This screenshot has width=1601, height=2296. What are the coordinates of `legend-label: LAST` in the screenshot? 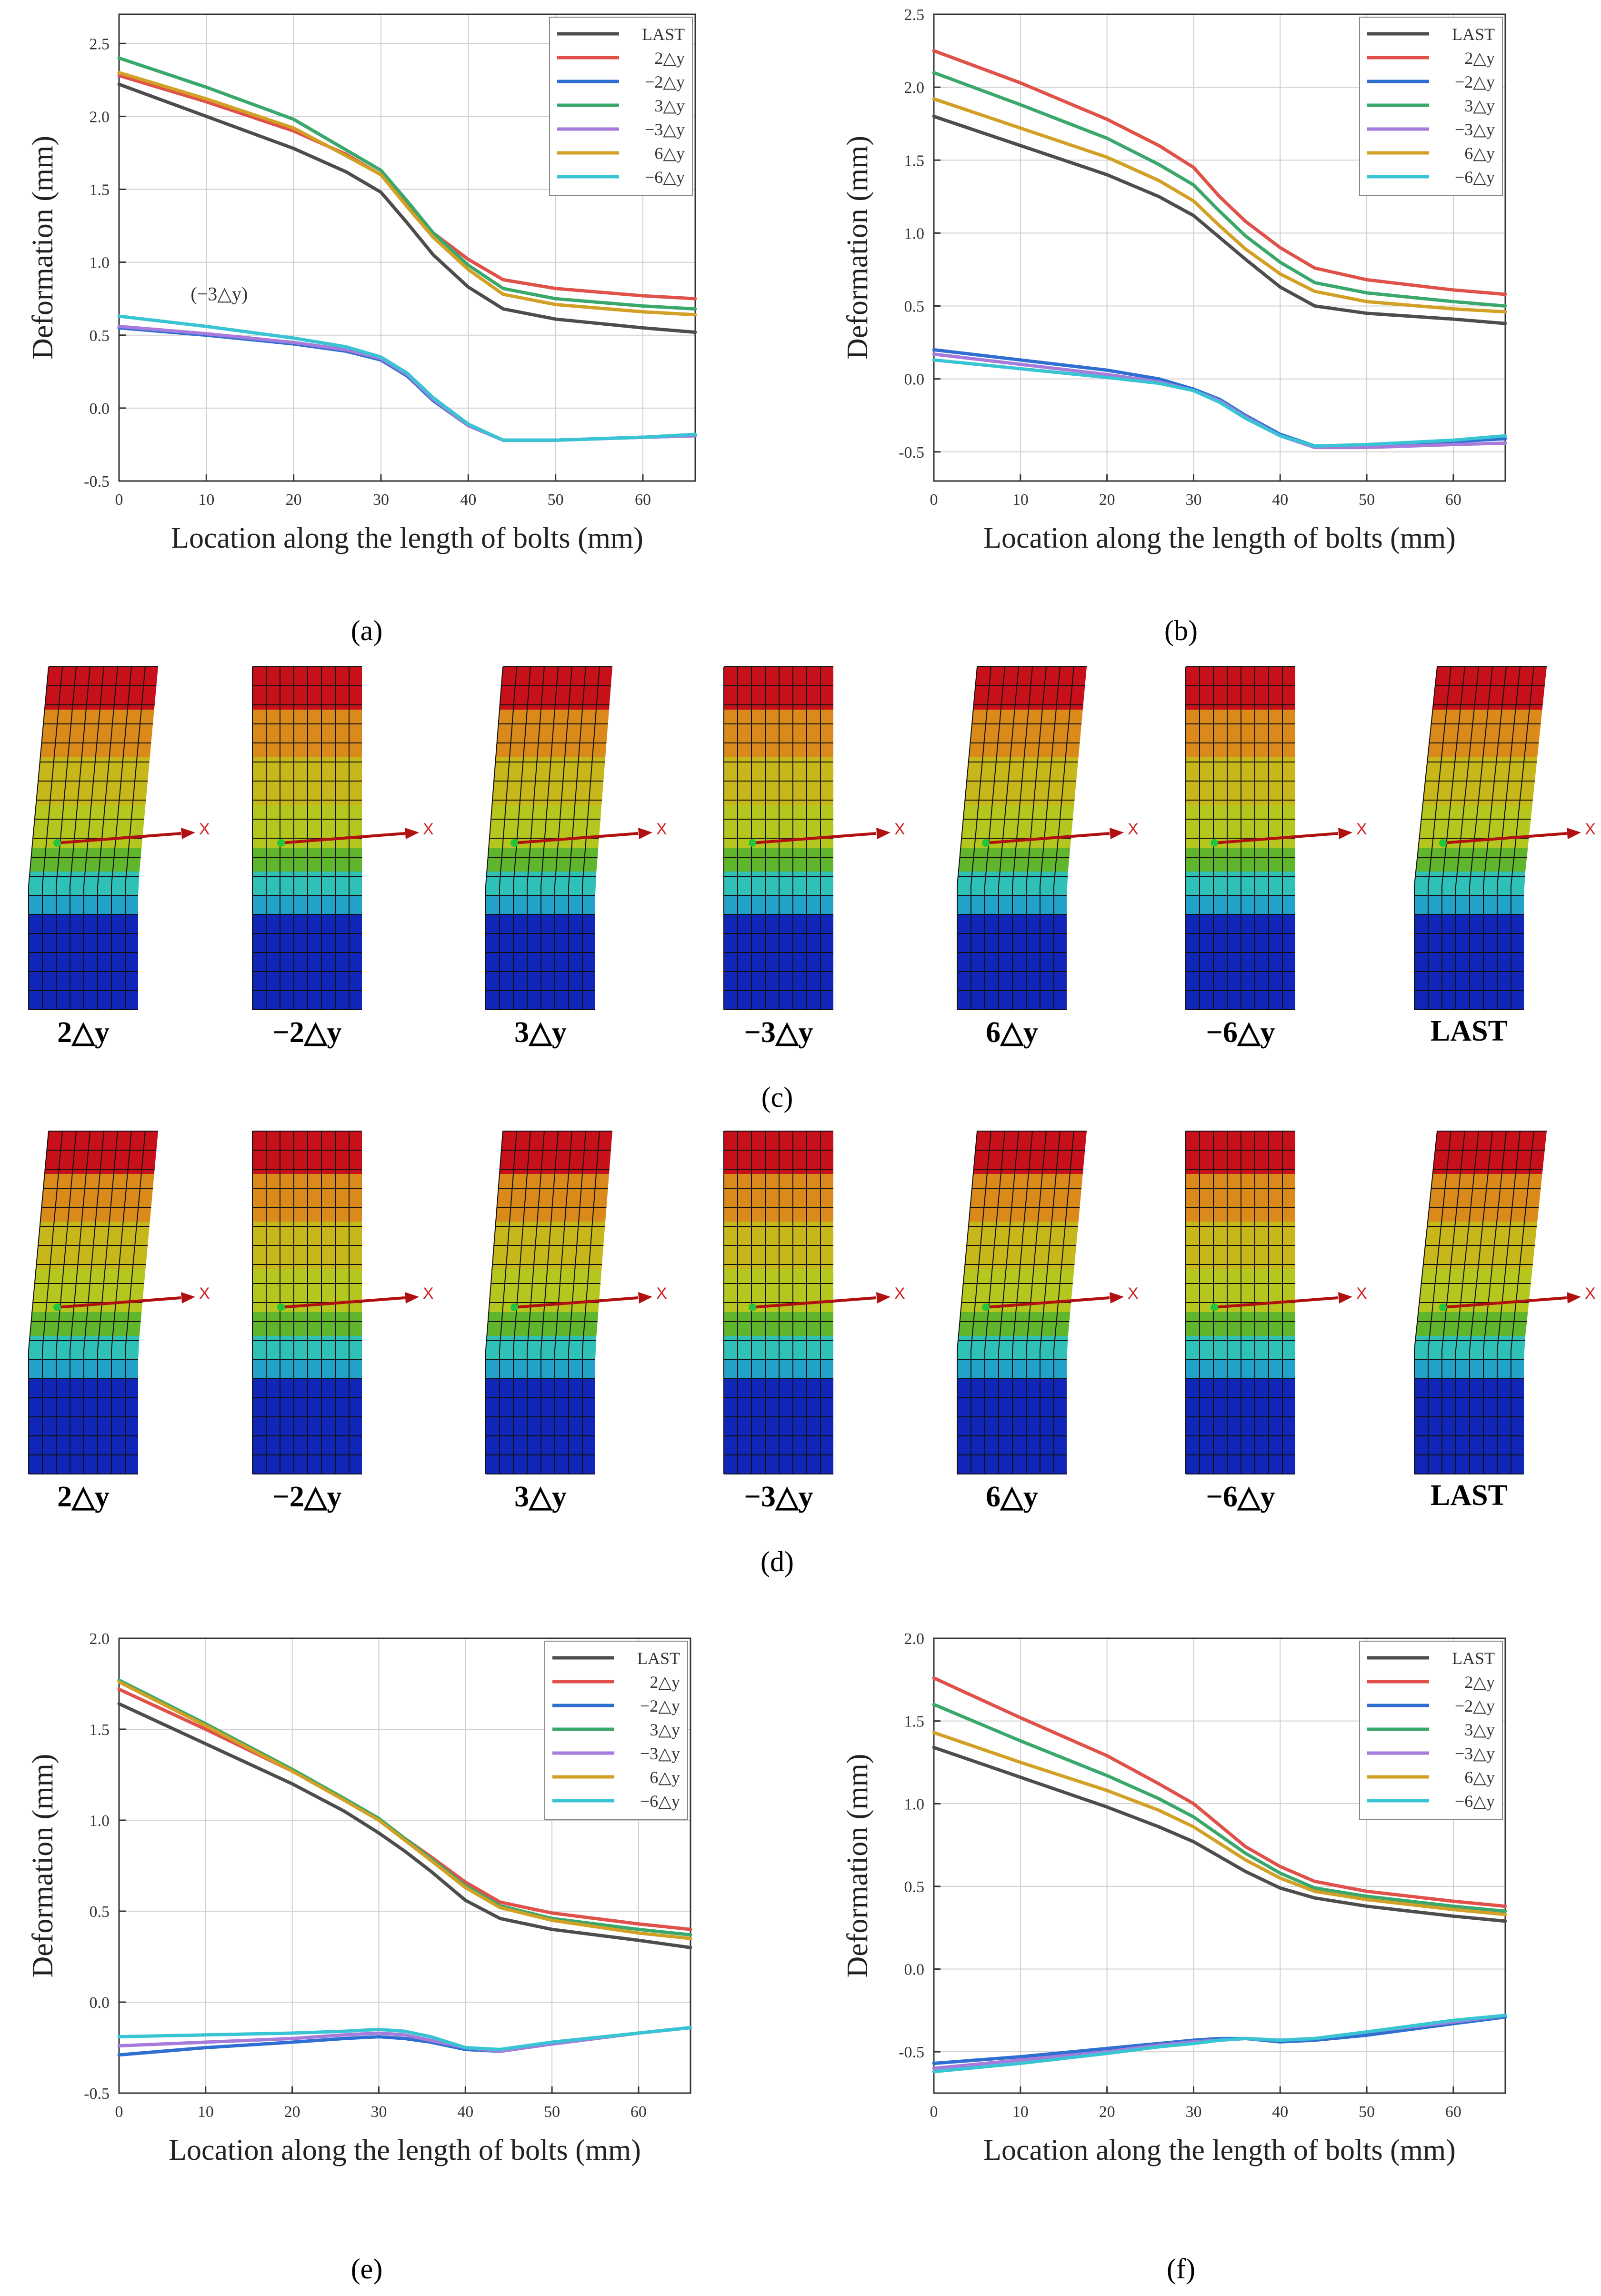 It's located at (1473, 1658).